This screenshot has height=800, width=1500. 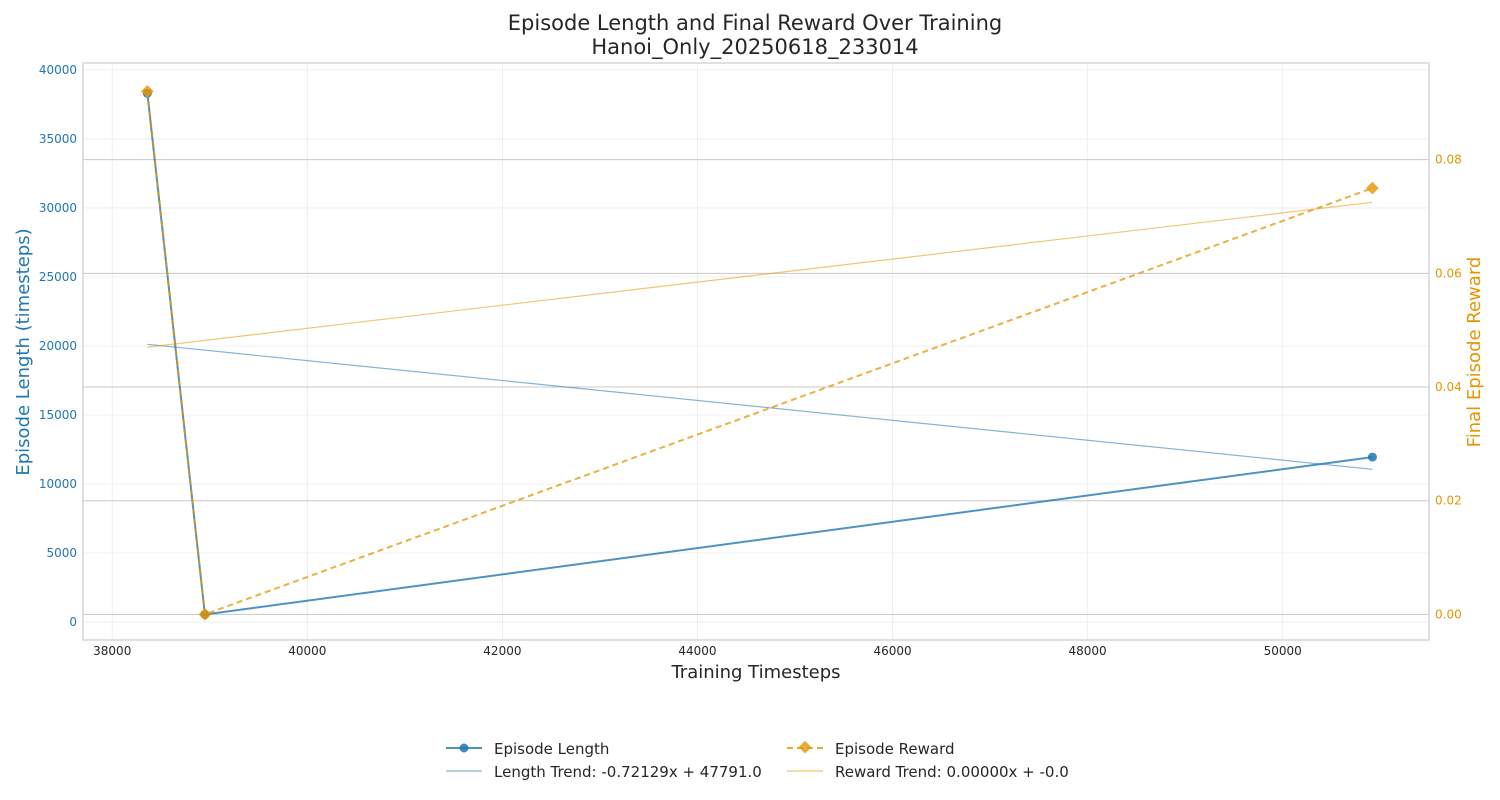 I want to click on legend-label-reward-trend: Reward Trend: 0.00000x + -0.0, so click(x=952, y=772).